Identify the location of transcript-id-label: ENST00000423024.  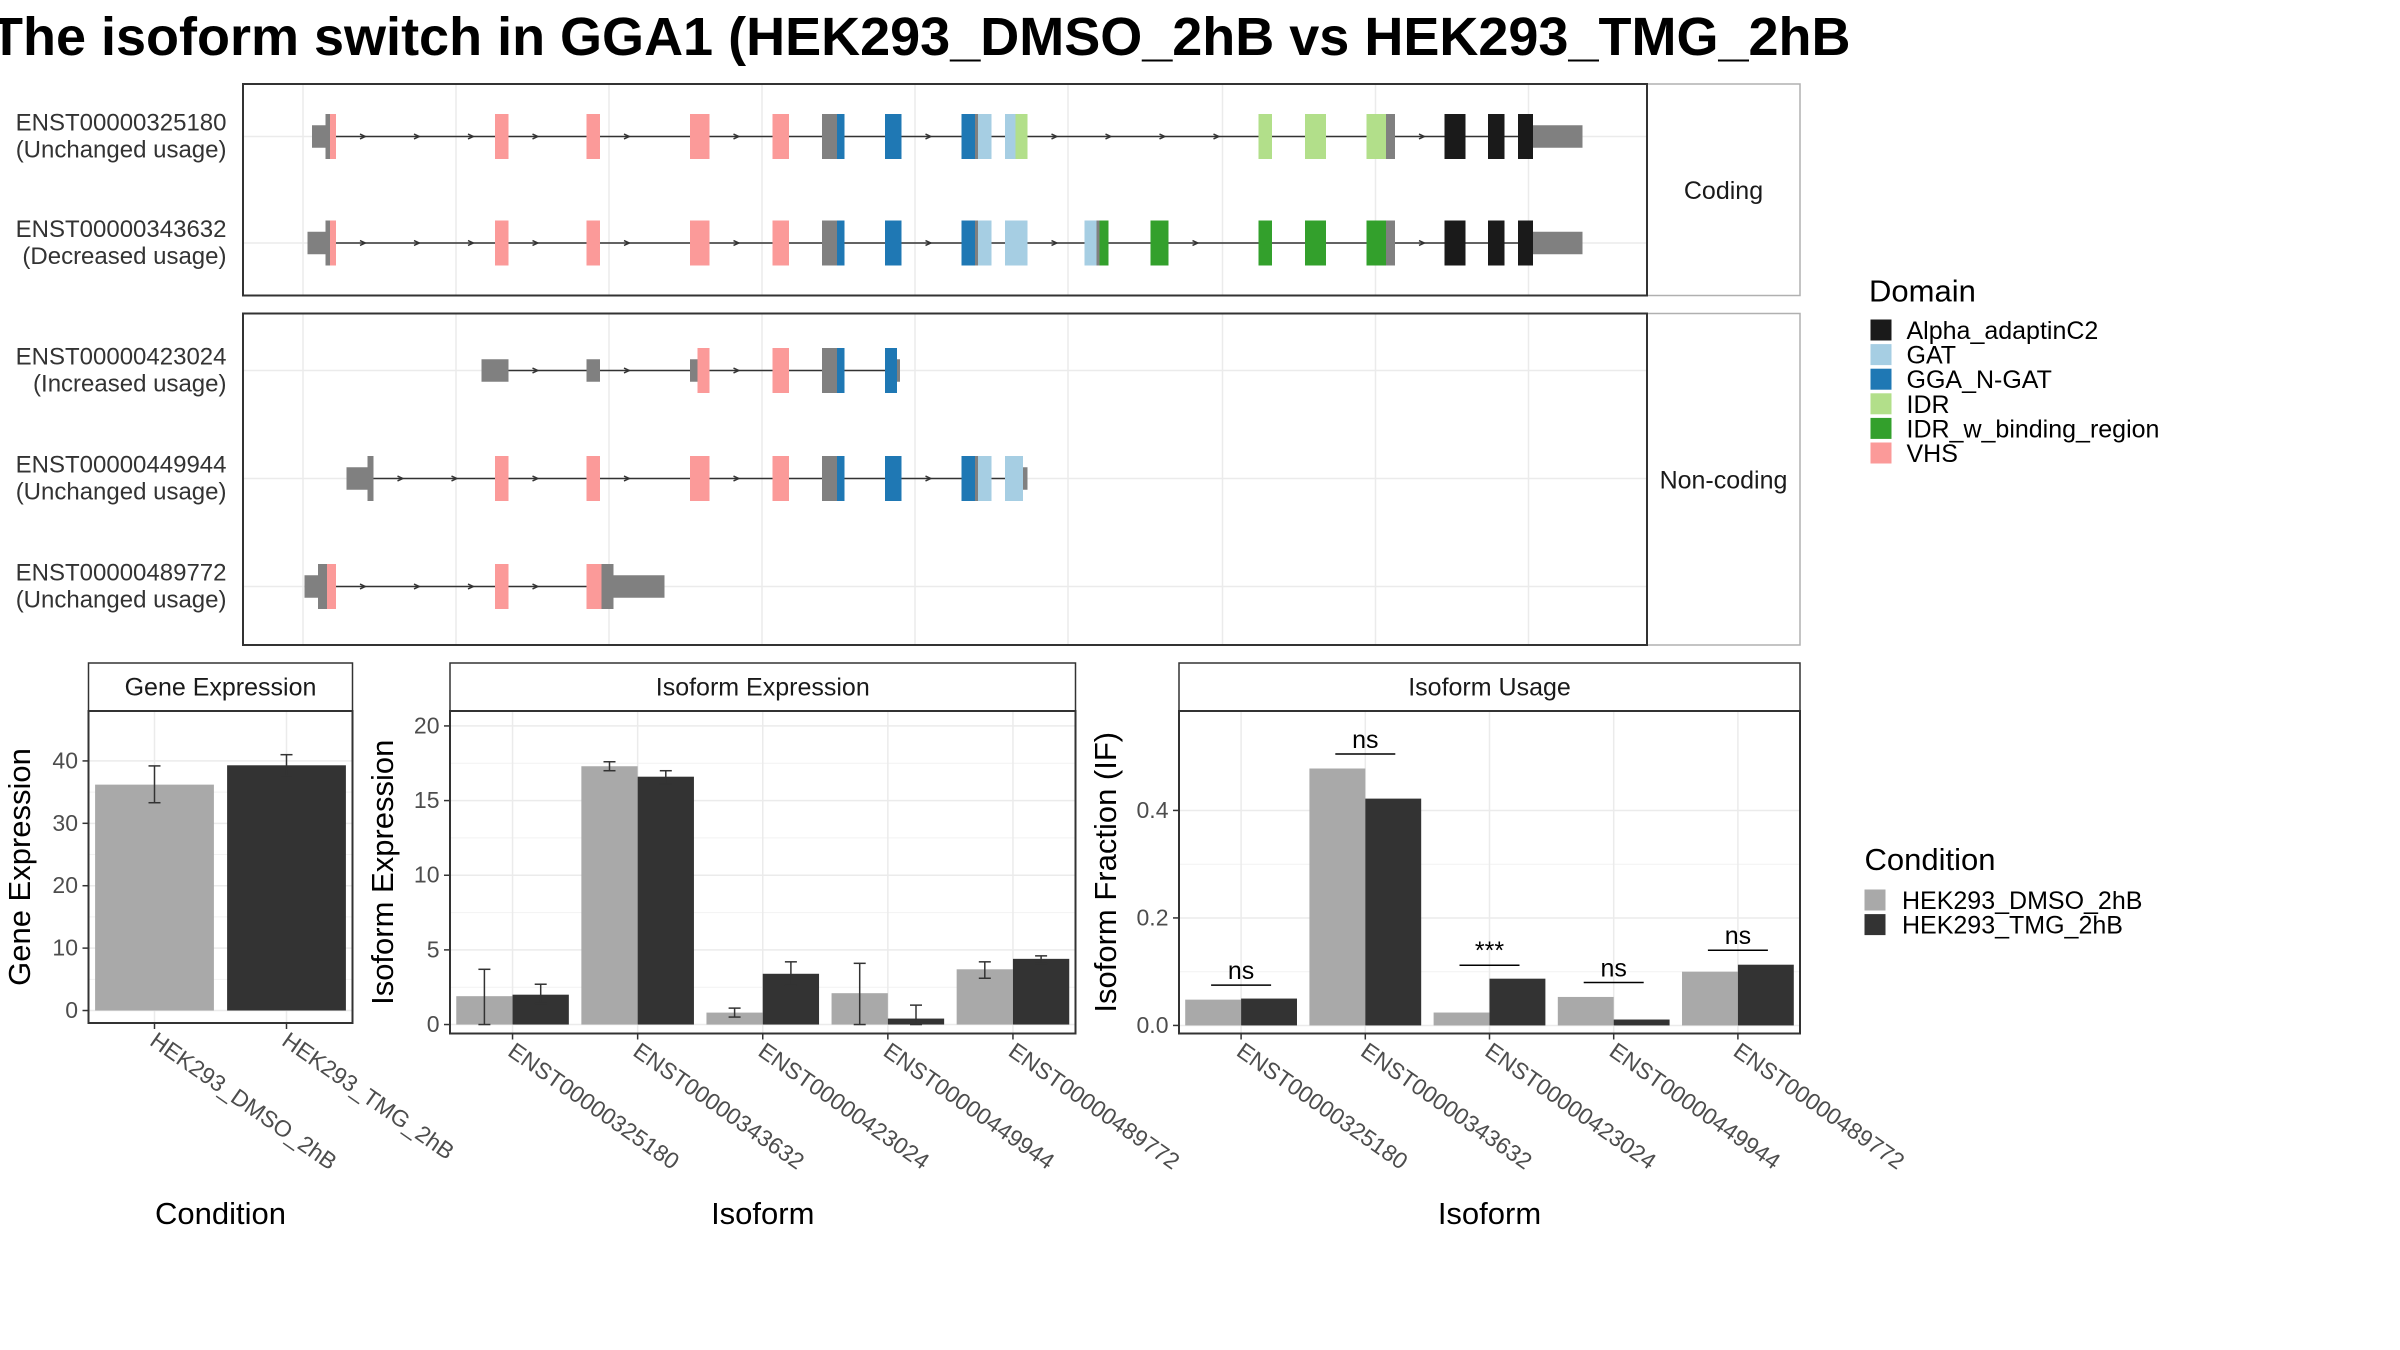
(121, 357).